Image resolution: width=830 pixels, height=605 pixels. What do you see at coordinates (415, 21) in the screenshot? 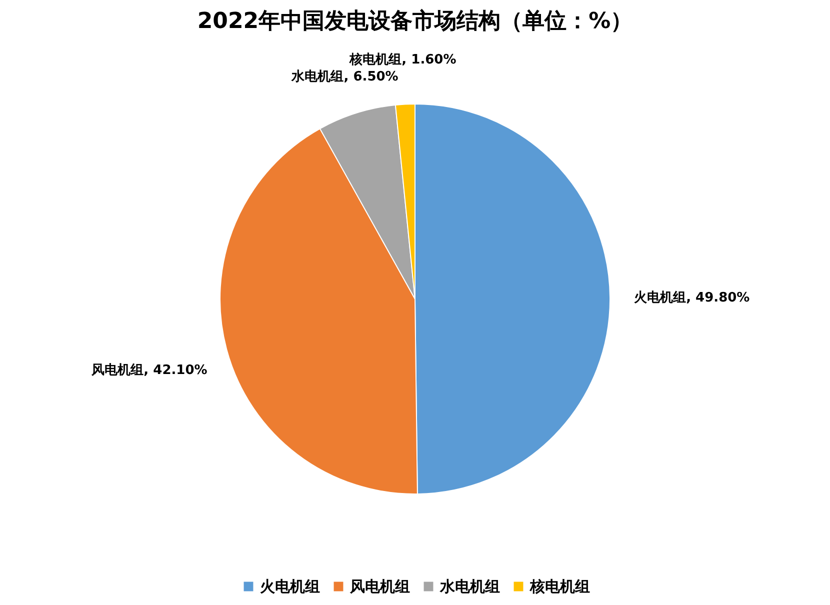
I see `chart-title: 2022年中国发电设备市场结构（单位：%）` at bounding box center [415, 21].